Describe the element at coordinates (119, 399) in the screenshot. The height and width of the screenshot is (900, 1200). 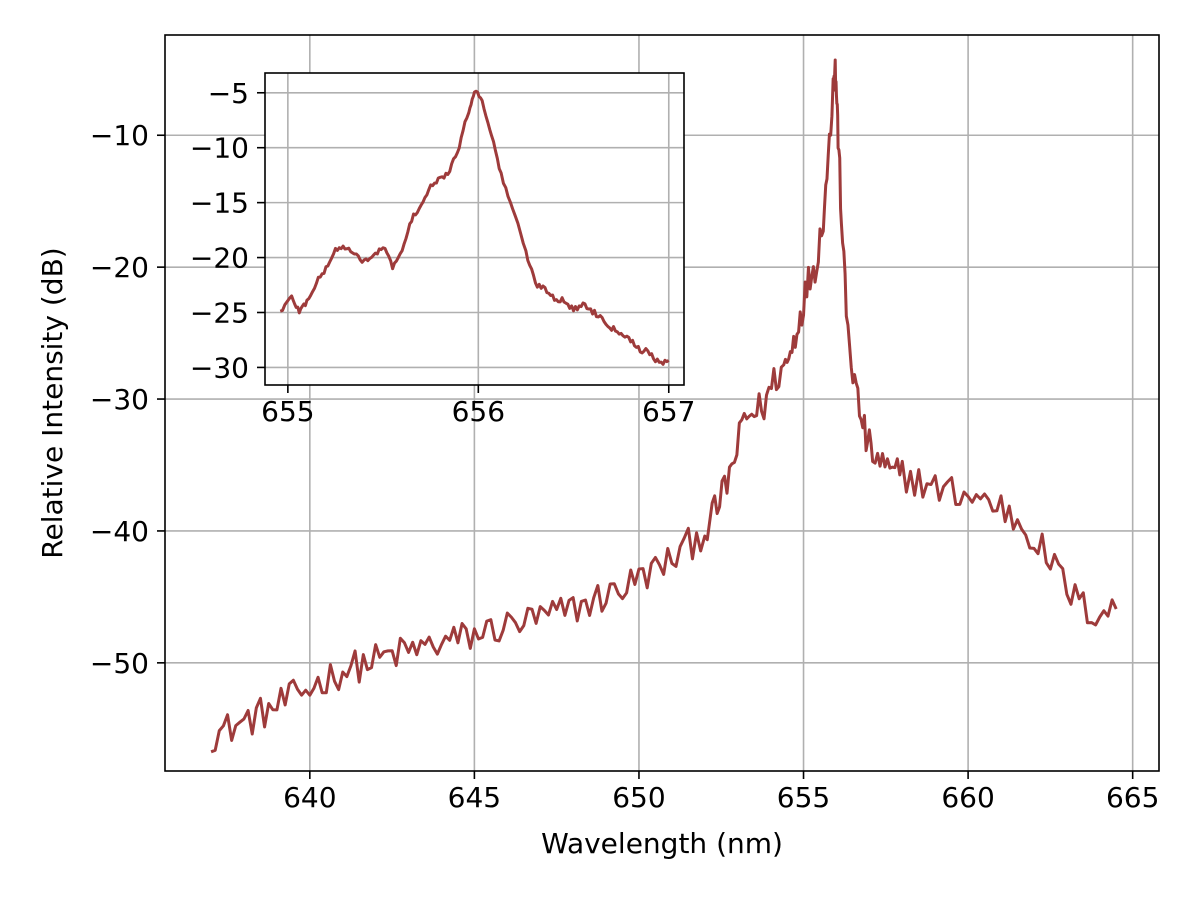
I see `main-y-tick-label: −30` at that location.